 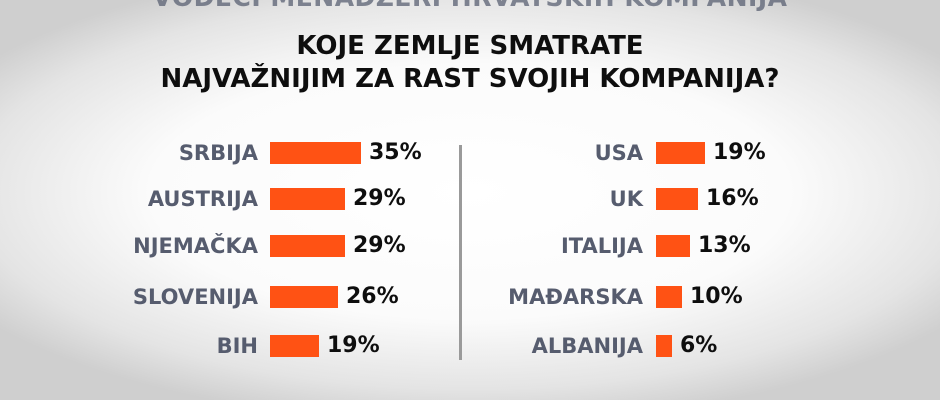 I want to click on value-label: 6%, so click(x=699, y=345).